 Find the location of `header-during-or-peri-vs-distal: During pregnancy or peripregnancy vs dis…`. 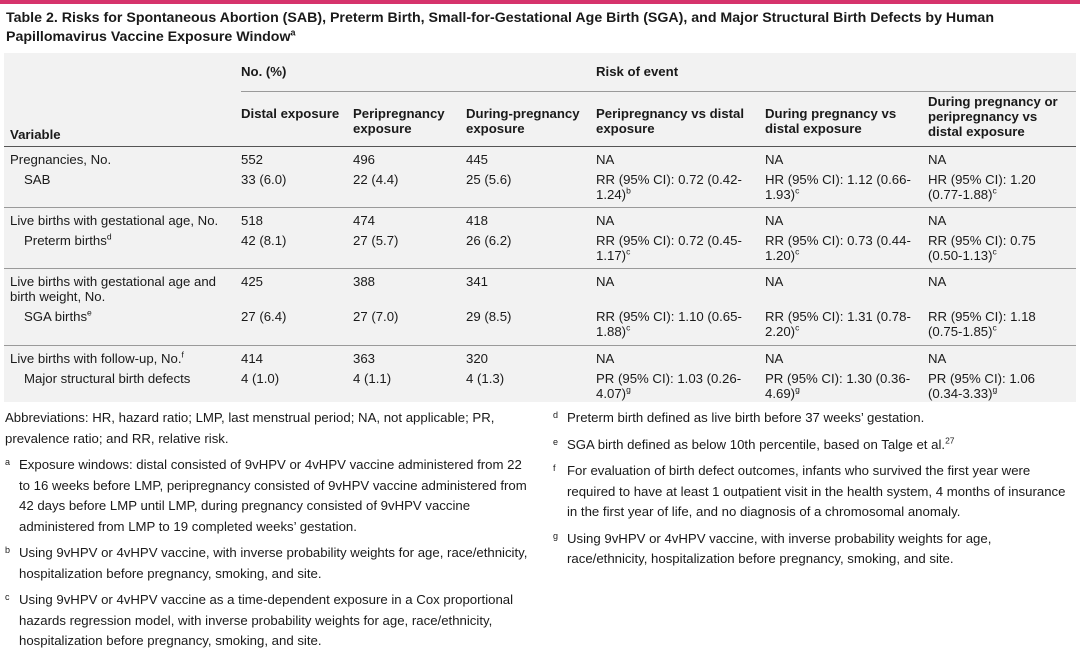

header-during-or-peri-vs-distal: During pregnancy or peripregnancy vs dis… is located at coordinates (1002, 119).